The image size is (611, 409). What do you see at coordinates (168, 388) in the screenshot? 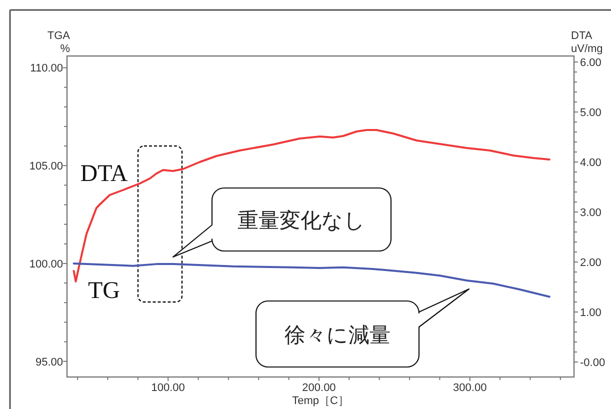
I see `x-tick-label: 100.00` at bounding box center [168, 388].